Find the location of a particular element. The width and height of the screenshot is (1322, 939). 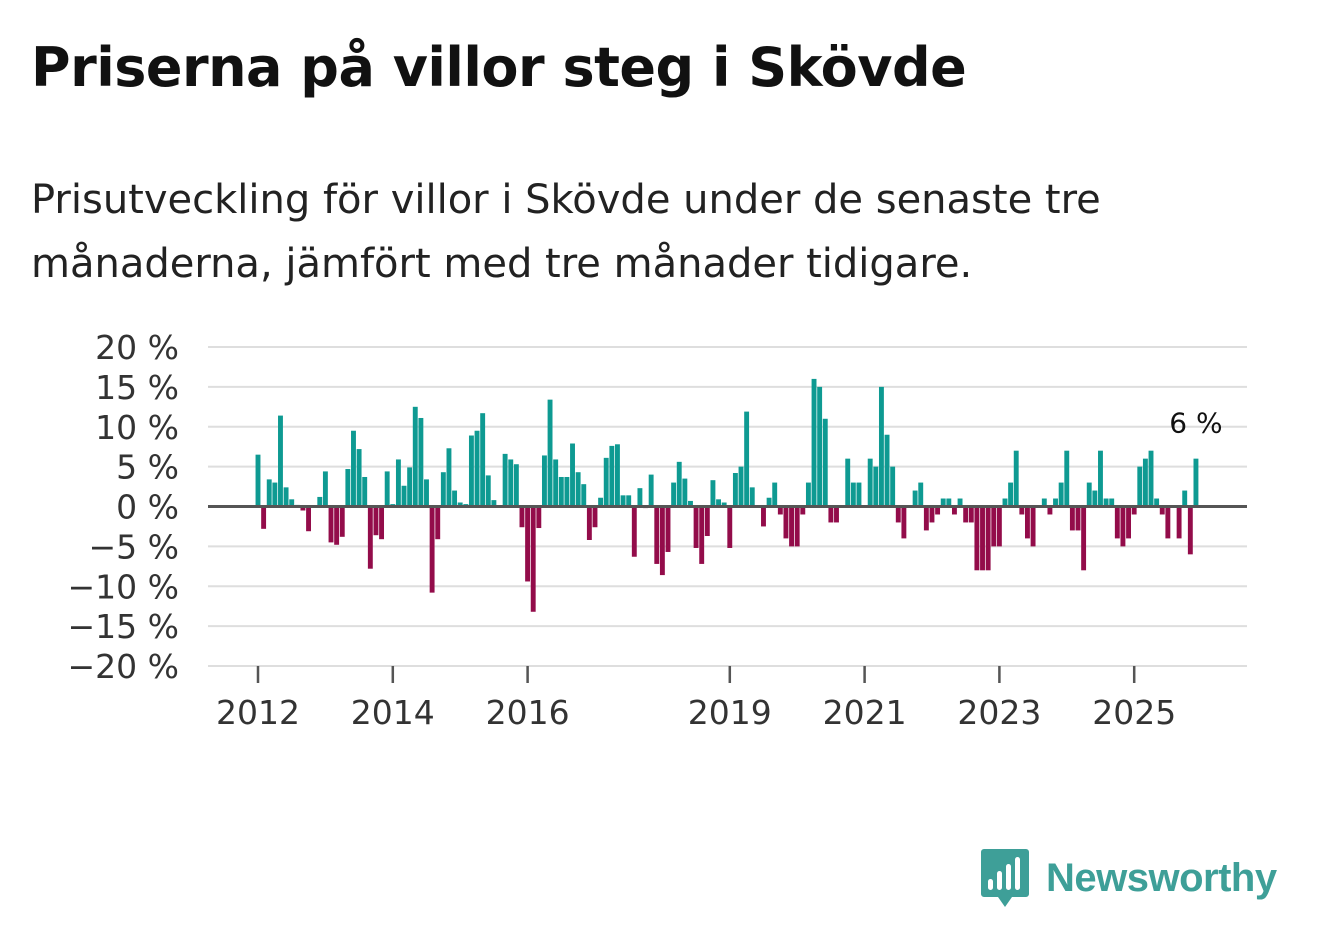

x-tick-label: 2021 is located at coordinates (865, 712).